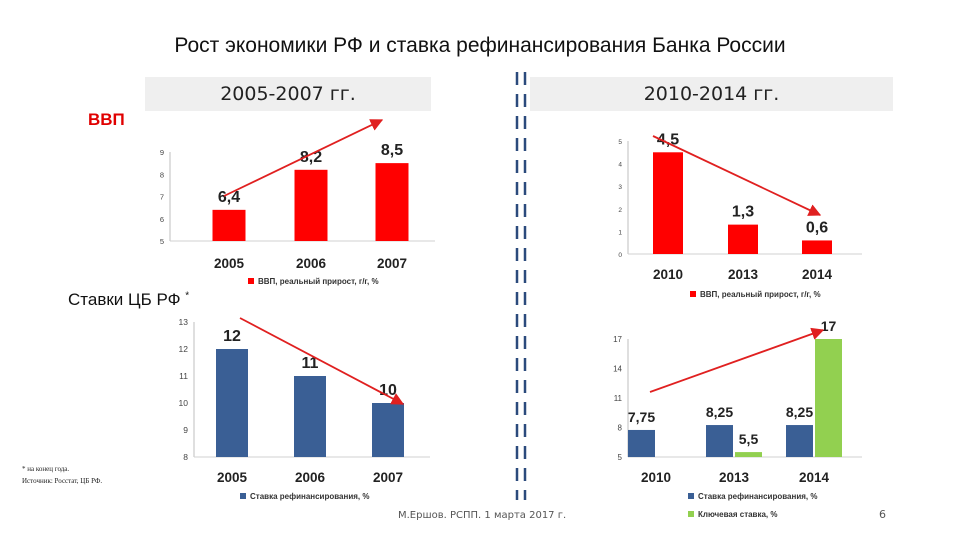 This screenshot has height=540, width=960. I want to click on rates-section-text: Ставки ЦБ РФ, so click(124, 299).